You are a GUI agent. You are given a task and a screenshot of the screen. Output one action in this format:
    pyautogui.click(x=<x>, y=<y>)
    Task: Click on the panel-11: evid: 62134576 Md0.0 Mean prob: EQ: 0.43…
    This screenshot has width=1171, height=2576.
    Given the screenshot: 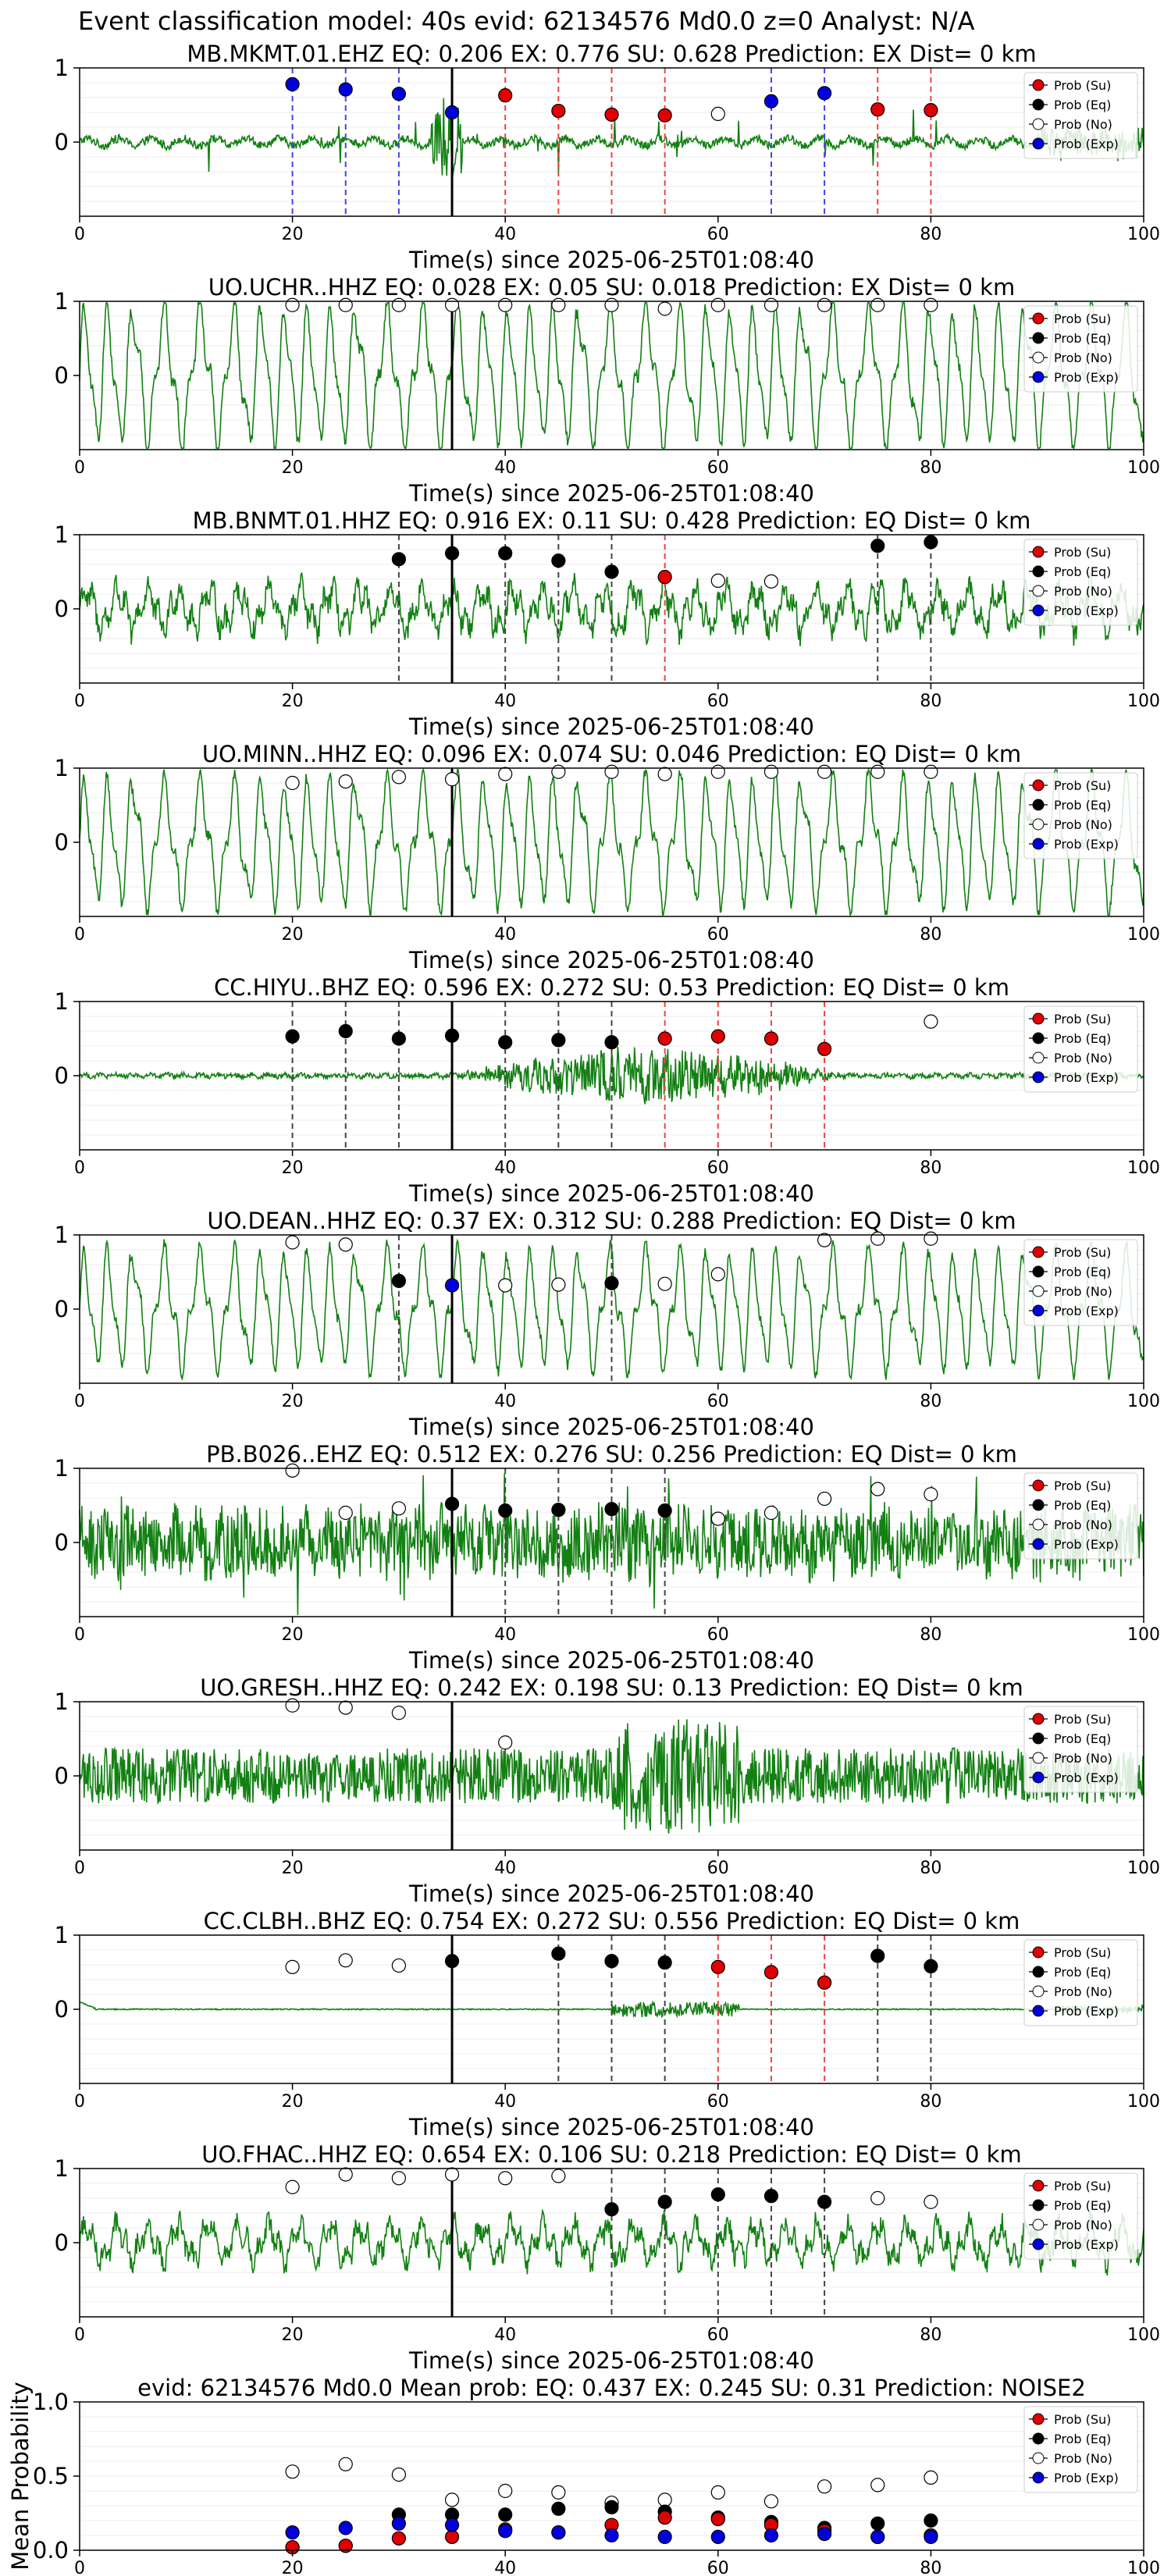 What is the action you would take?
    pyautogui.click(x=583, y=2475)
    